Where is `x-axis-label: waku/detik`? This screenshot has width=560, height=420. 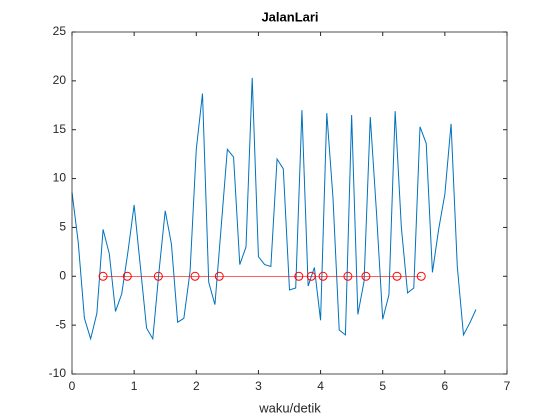 x-axis-label: waku/detik is located at coordinates (289, 407).